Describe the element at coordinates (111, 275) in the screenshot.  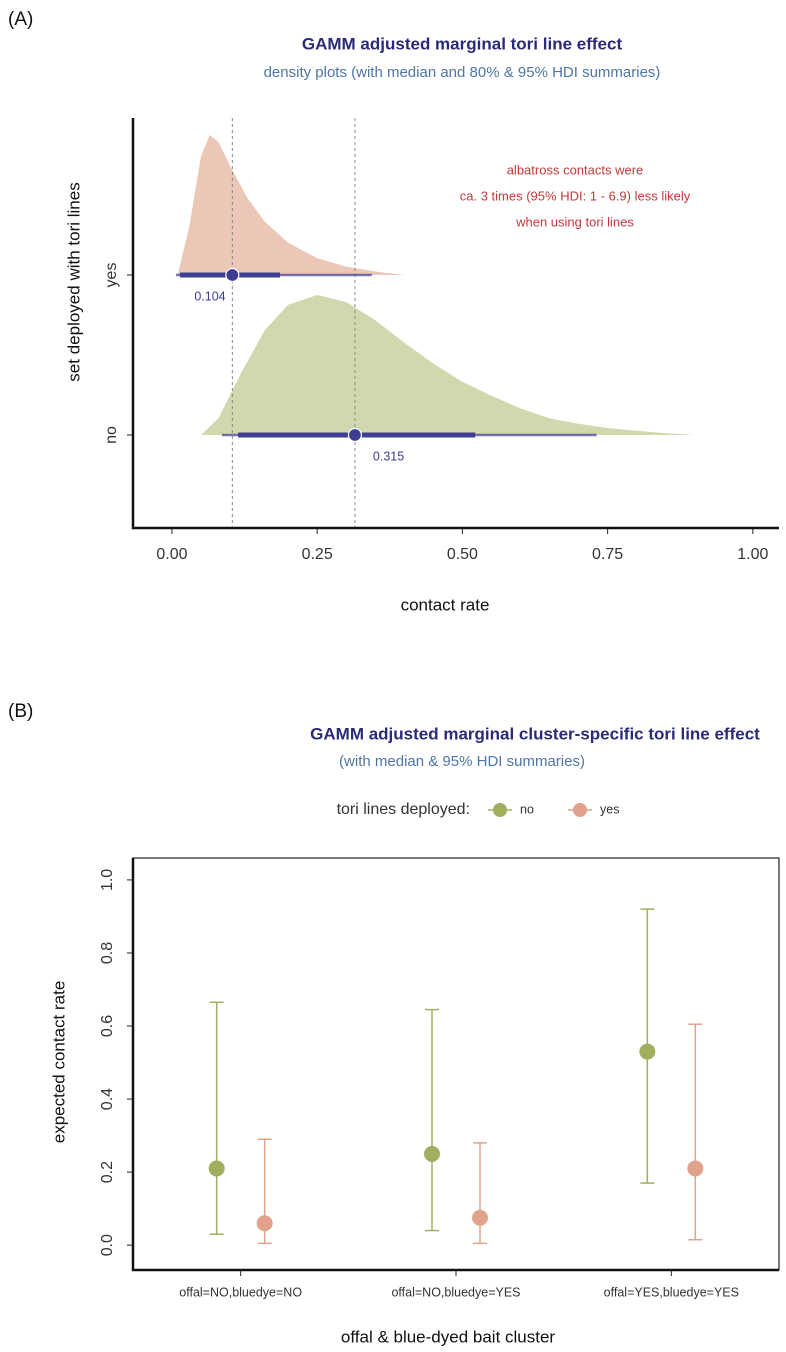
I see `y-tick-label: yes` at that location.